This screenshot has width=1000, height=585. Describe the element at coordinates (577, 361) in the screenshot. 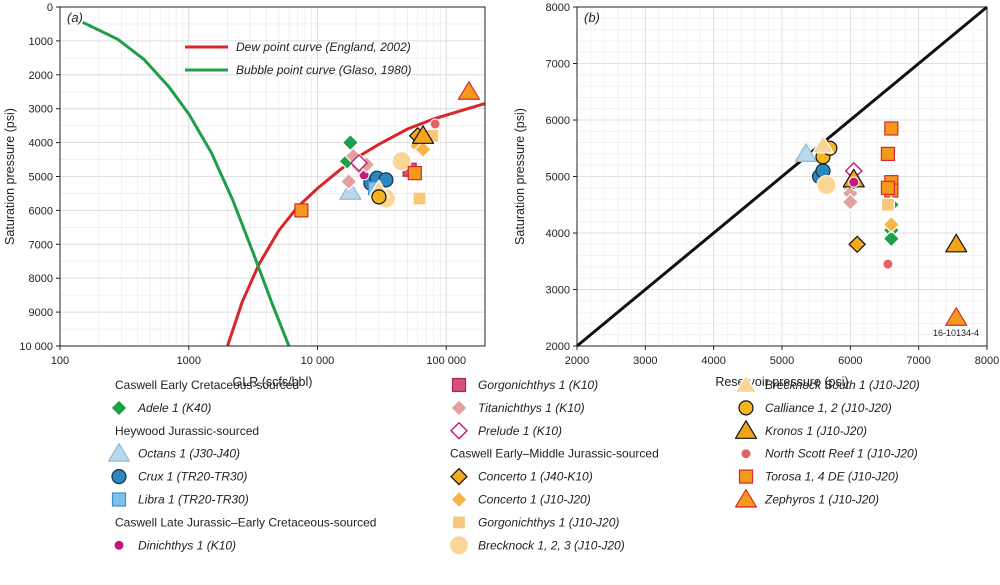

I see `x-tick-label: 2000` at that location.